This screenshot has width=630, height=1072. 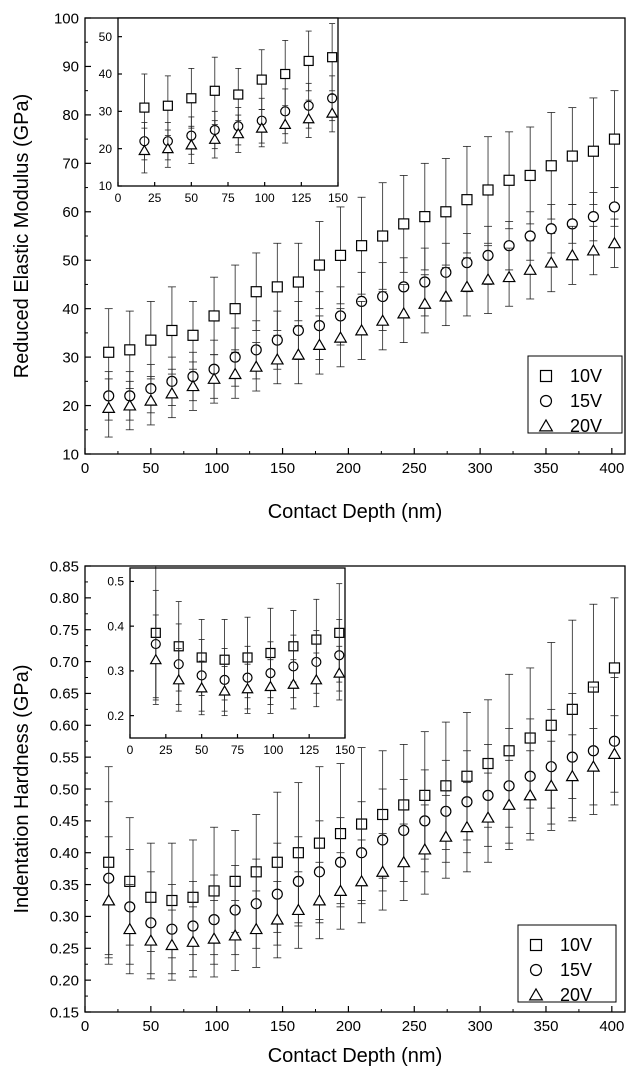 I want to click on modulus-inset-y-tick-label: 40, so click(x=106, y=74).